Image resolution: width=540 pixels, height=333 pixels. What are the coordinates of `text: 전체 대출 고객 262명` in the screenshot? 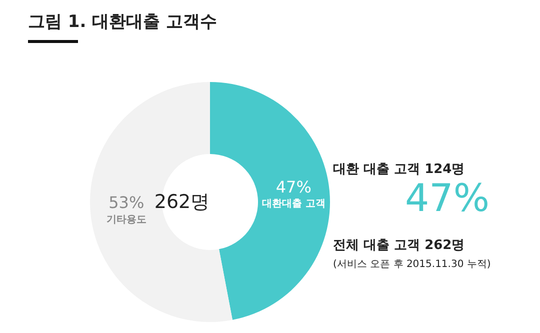 It's located at (399, 245).